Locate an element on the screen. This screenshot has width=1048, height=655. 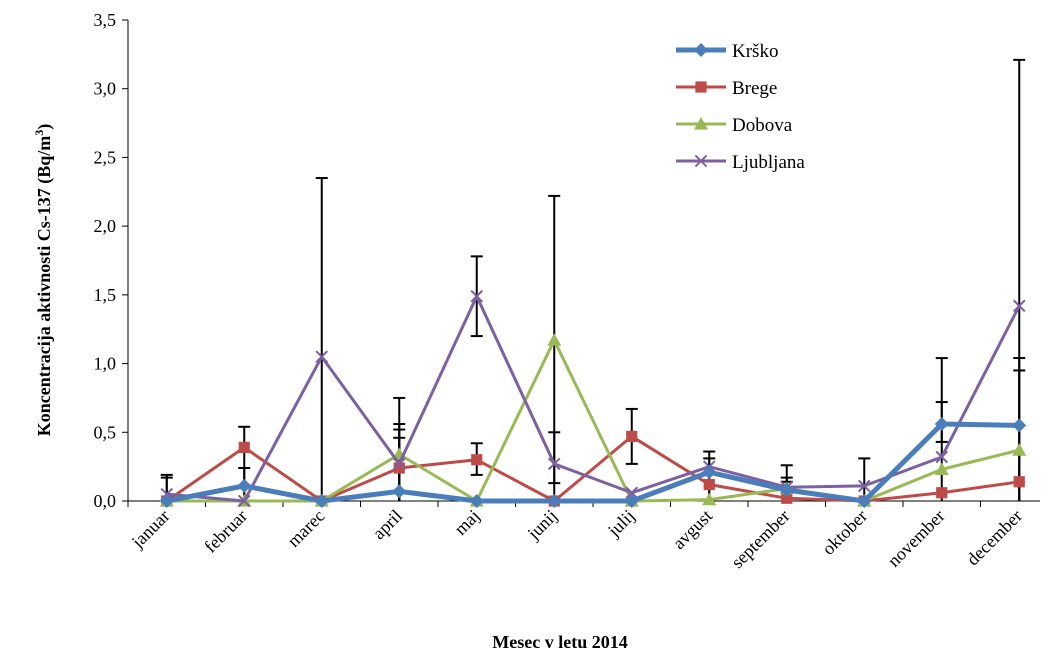
y-tick-label: 1,5 is located at coordinates (105, 295).